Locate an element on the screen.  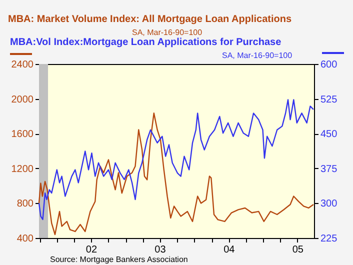
y-tick-label: 400 is located at coordinates (25, 239).